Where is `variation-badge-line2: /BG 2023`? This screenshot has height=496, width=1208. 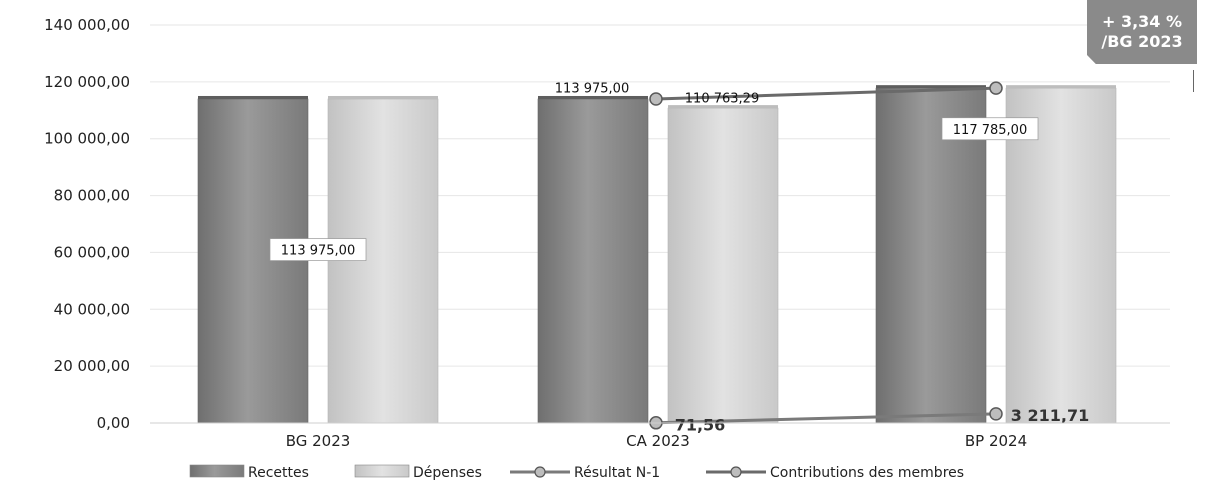
variation-badge-line2: /BG 2023 is located at coordinates (1142, 41).